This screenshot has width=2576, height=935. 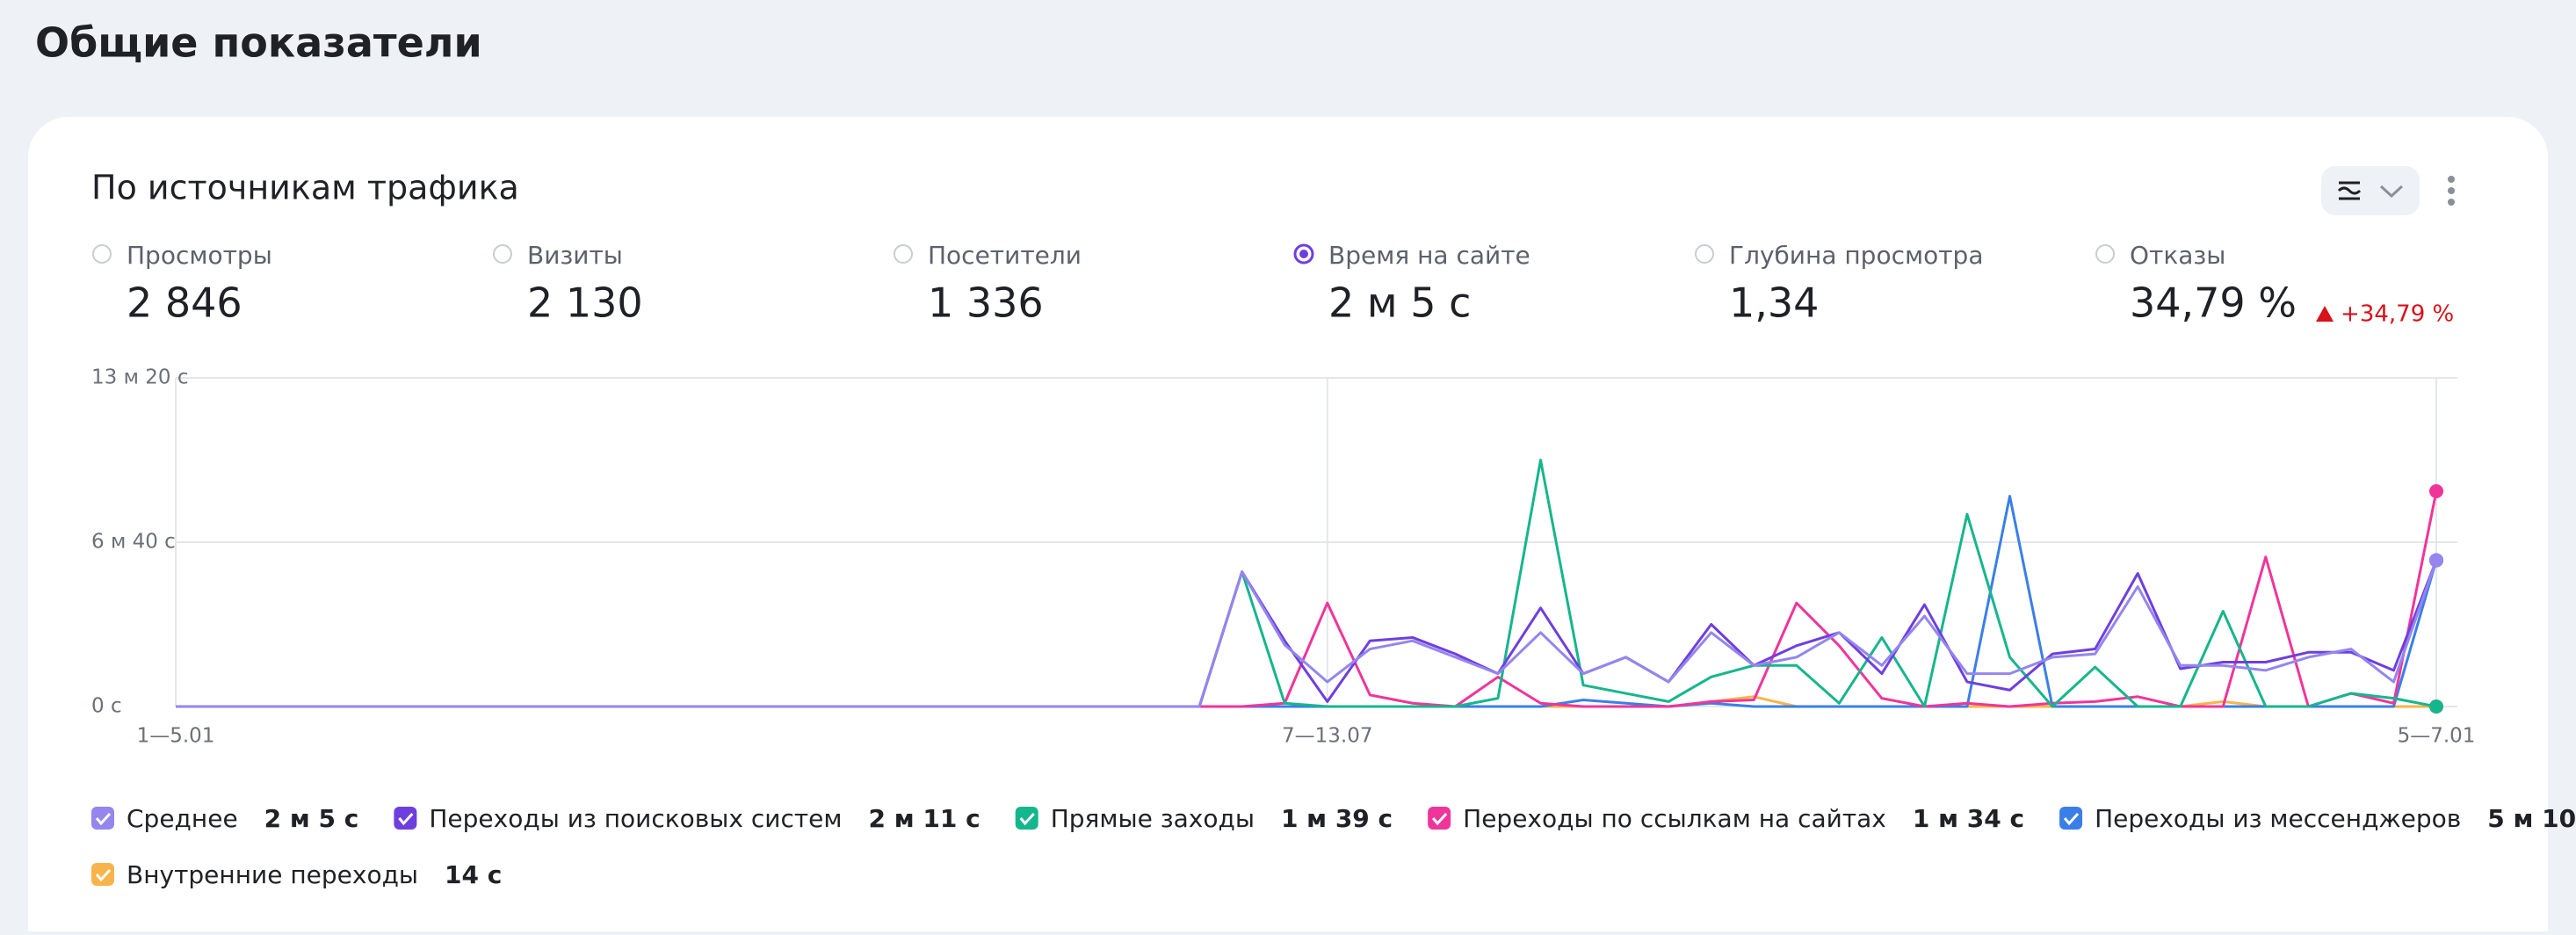 I want to click on page-title: Общие показатели, so click(x=258, y=43).